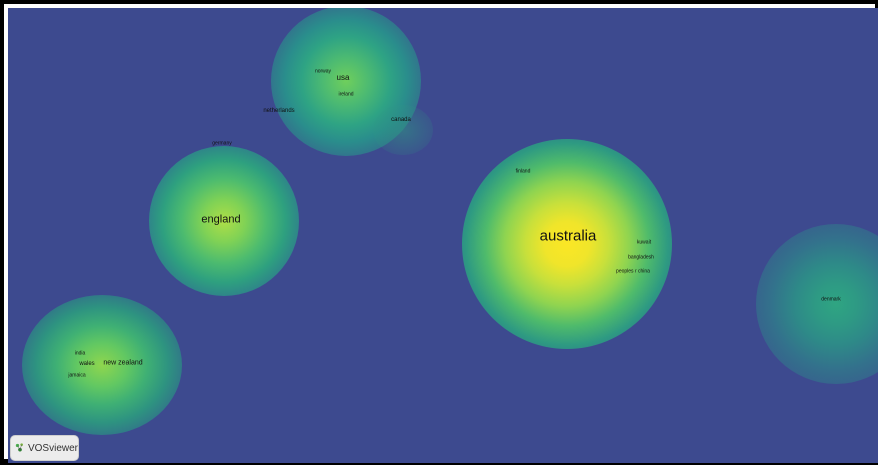 The width and height of the screenshot is (878, 465). I want to click on label-canada: canada, so click(401, 120).